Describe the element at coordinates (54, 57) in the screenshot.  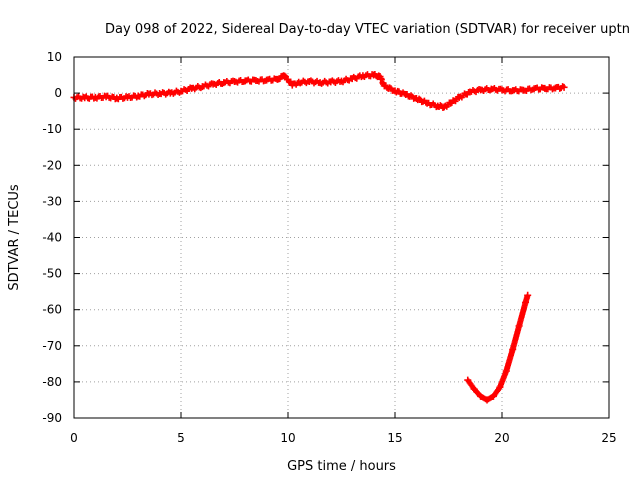
I see `y-tick-label: 10` at that location.